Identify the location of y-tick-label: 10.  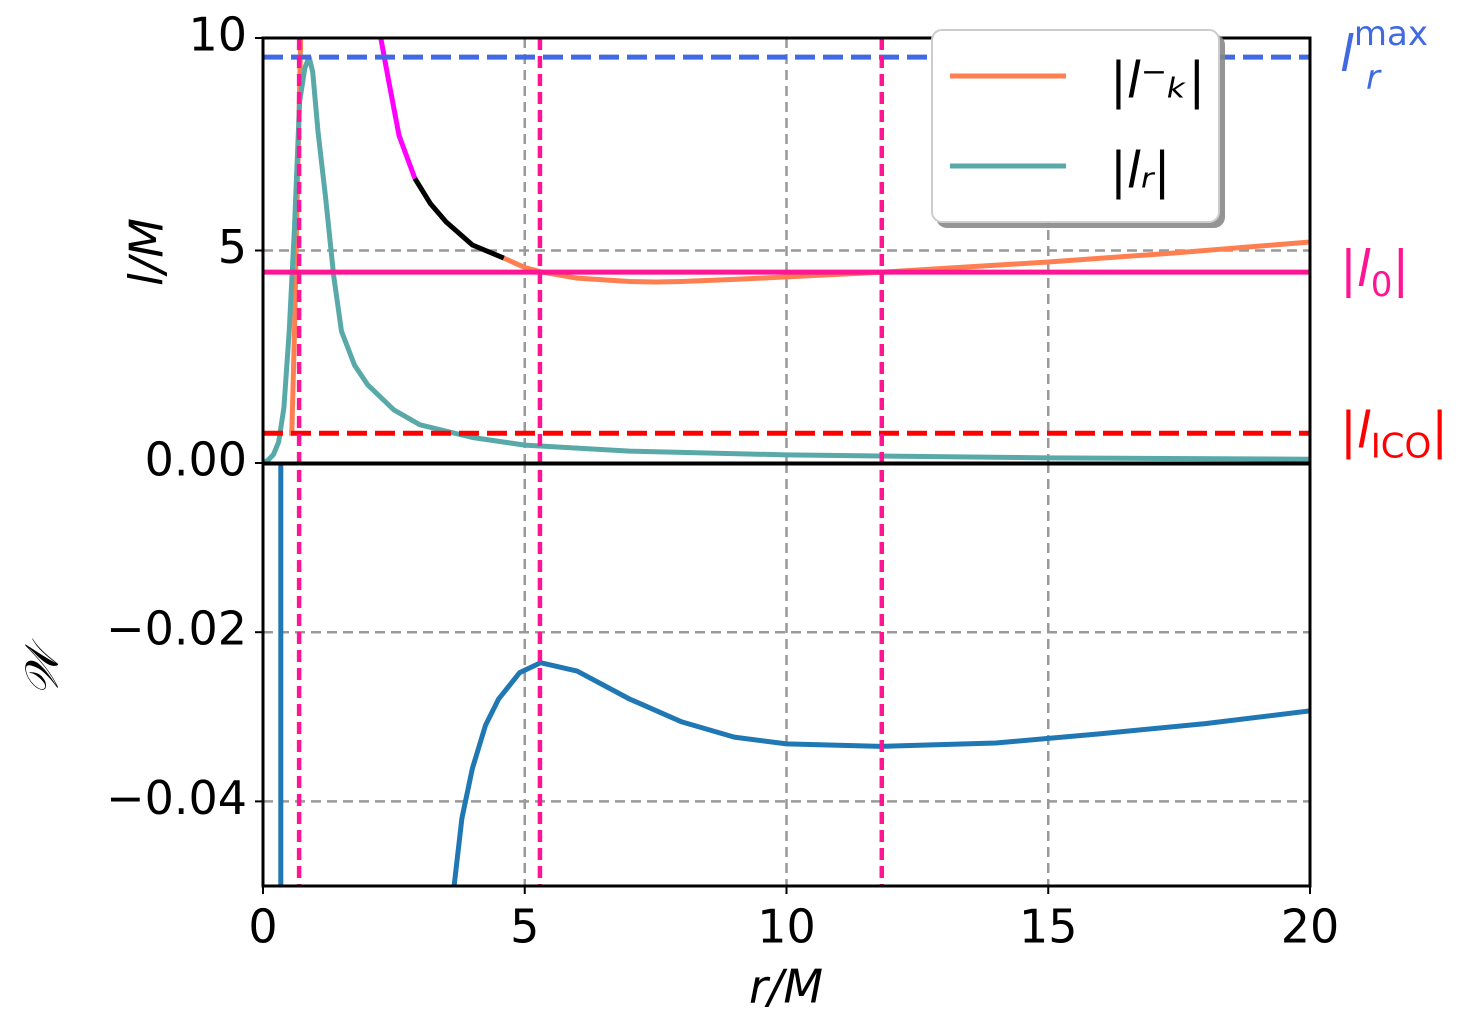
(217, 35).